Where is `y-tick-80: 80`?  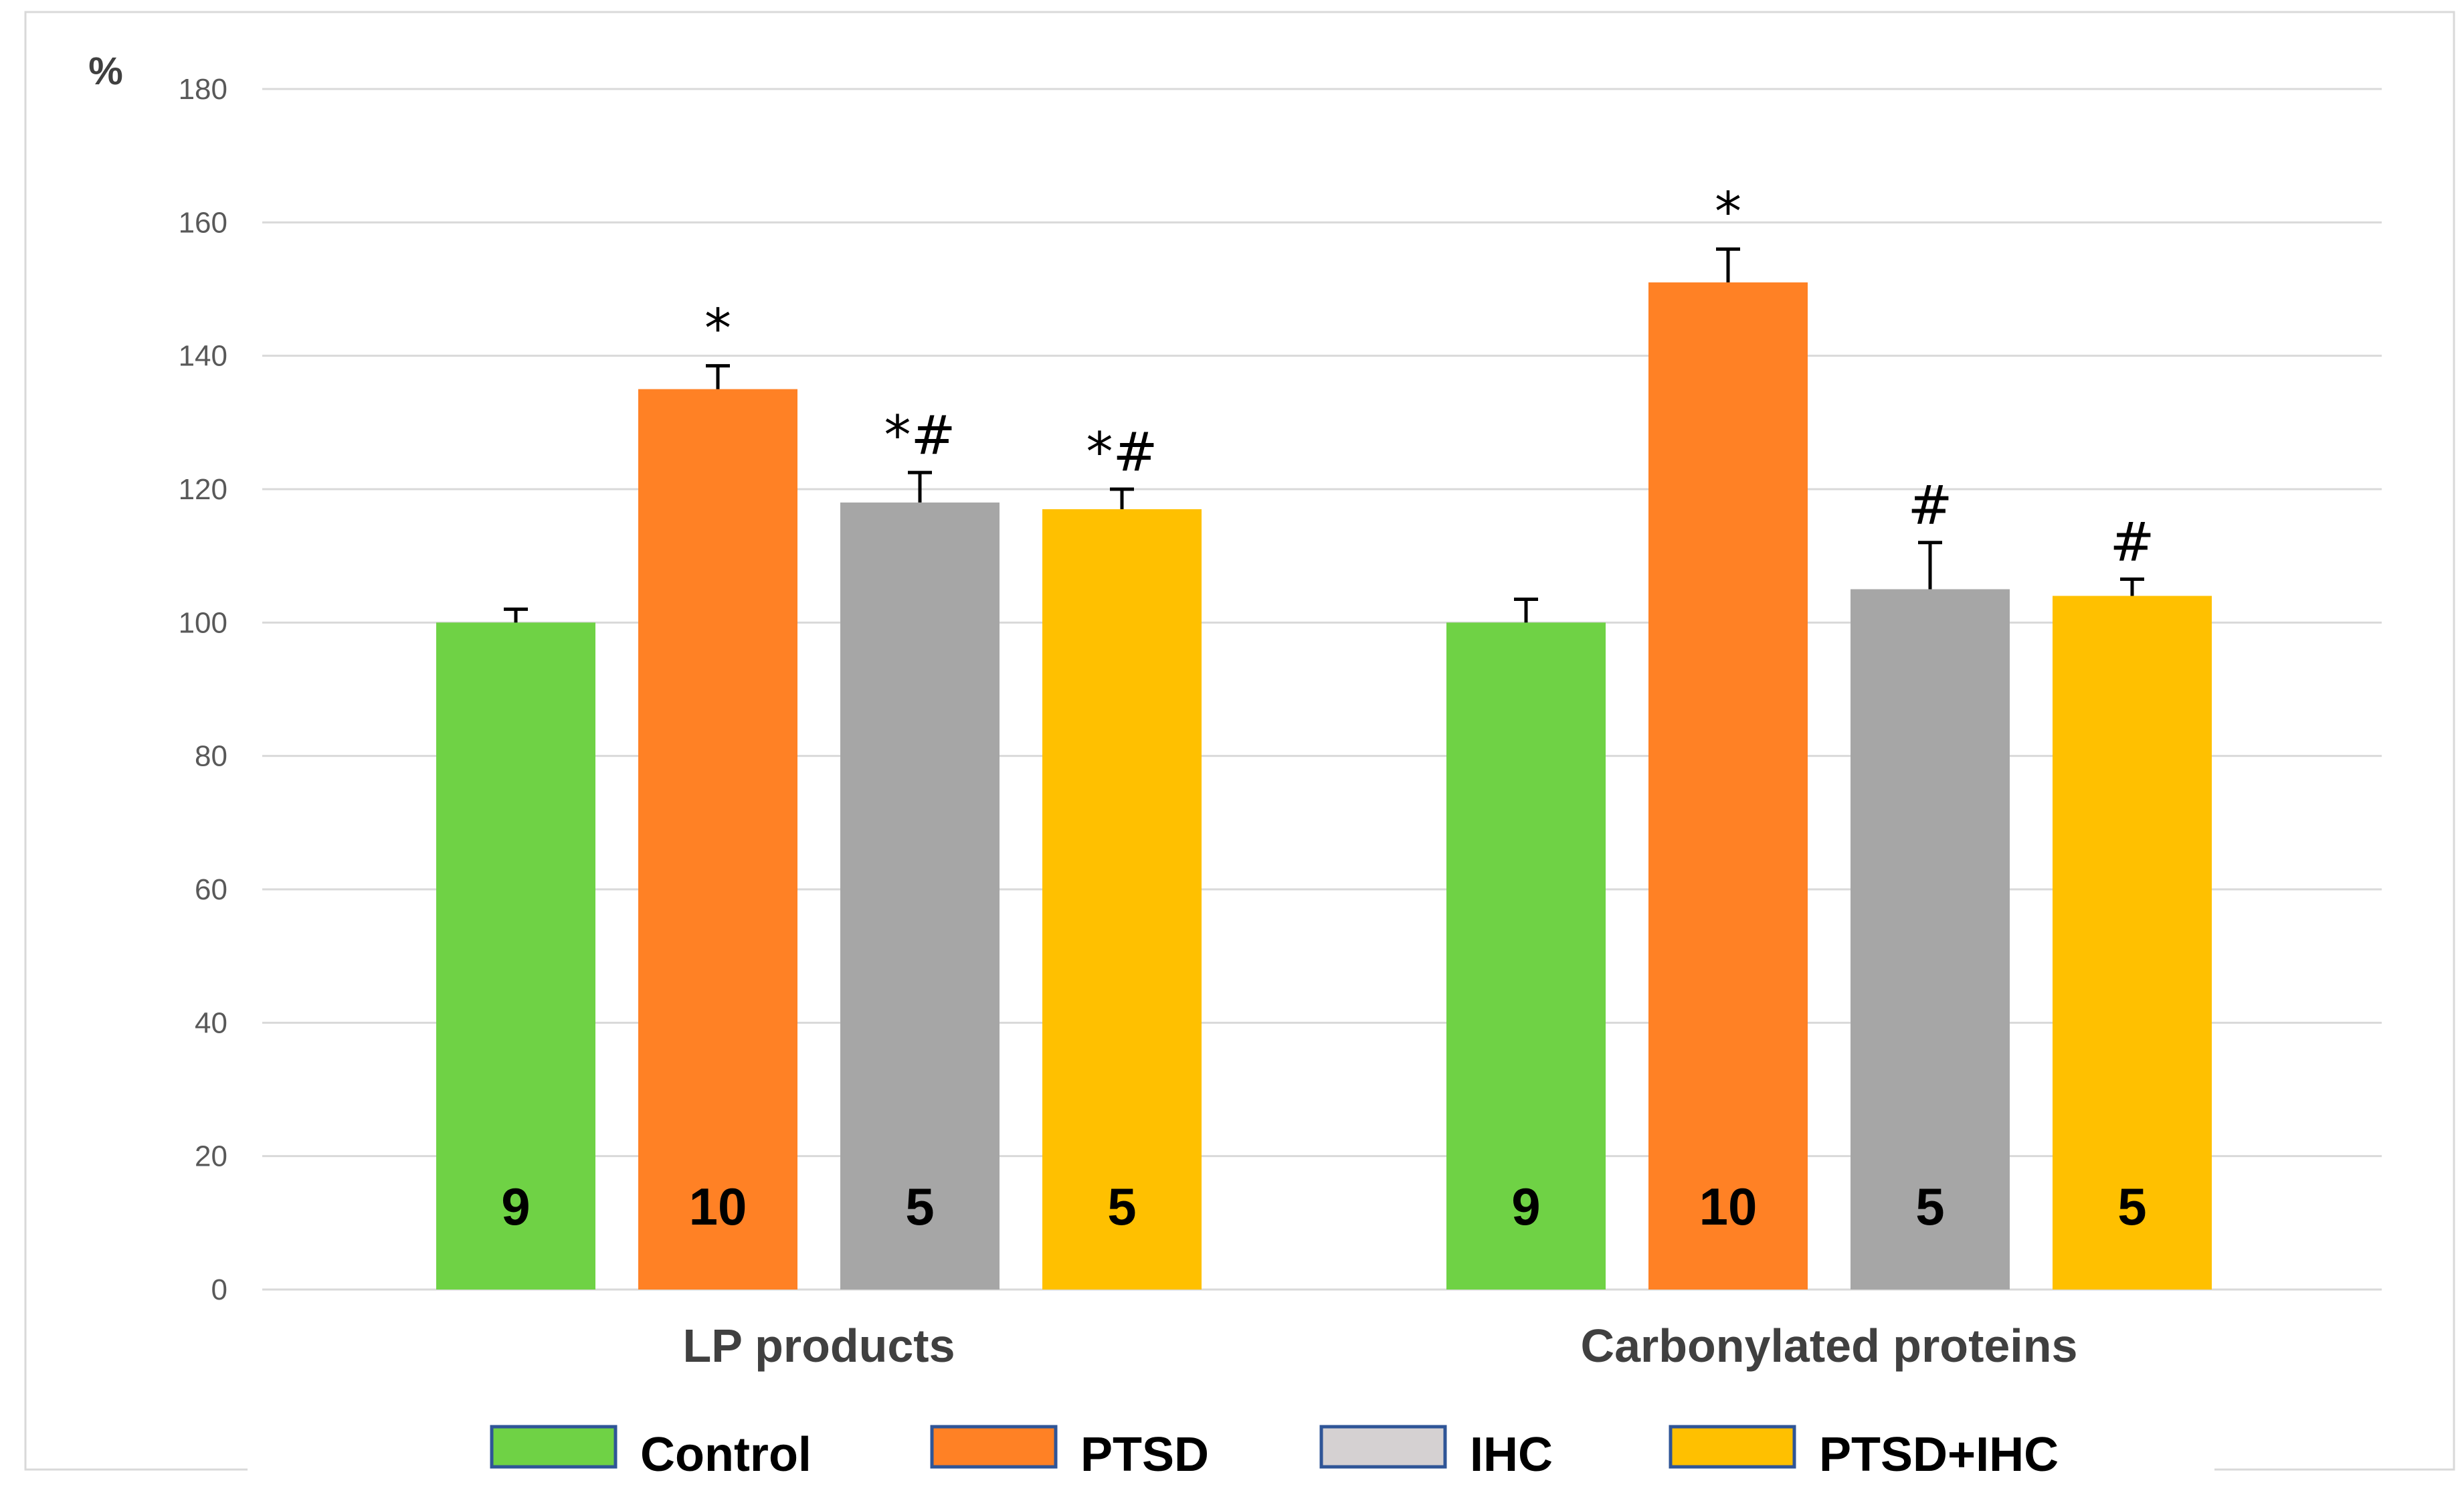 y-tick-80: 80 is located at coordinates (211, 756).